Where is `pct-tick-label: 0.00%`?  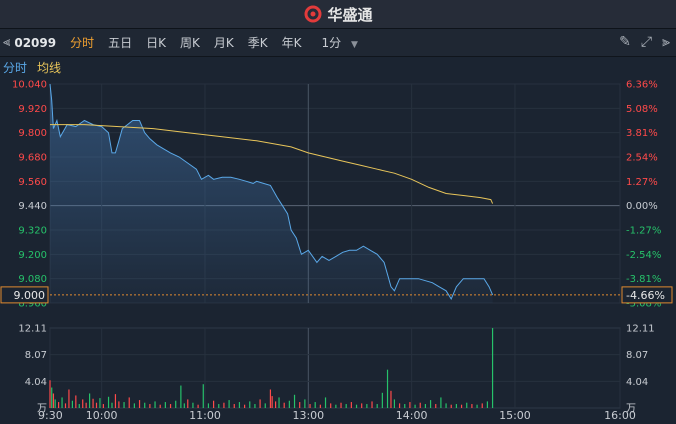 pct-tick-label: 0.00% is located at coordinates (642, 206).